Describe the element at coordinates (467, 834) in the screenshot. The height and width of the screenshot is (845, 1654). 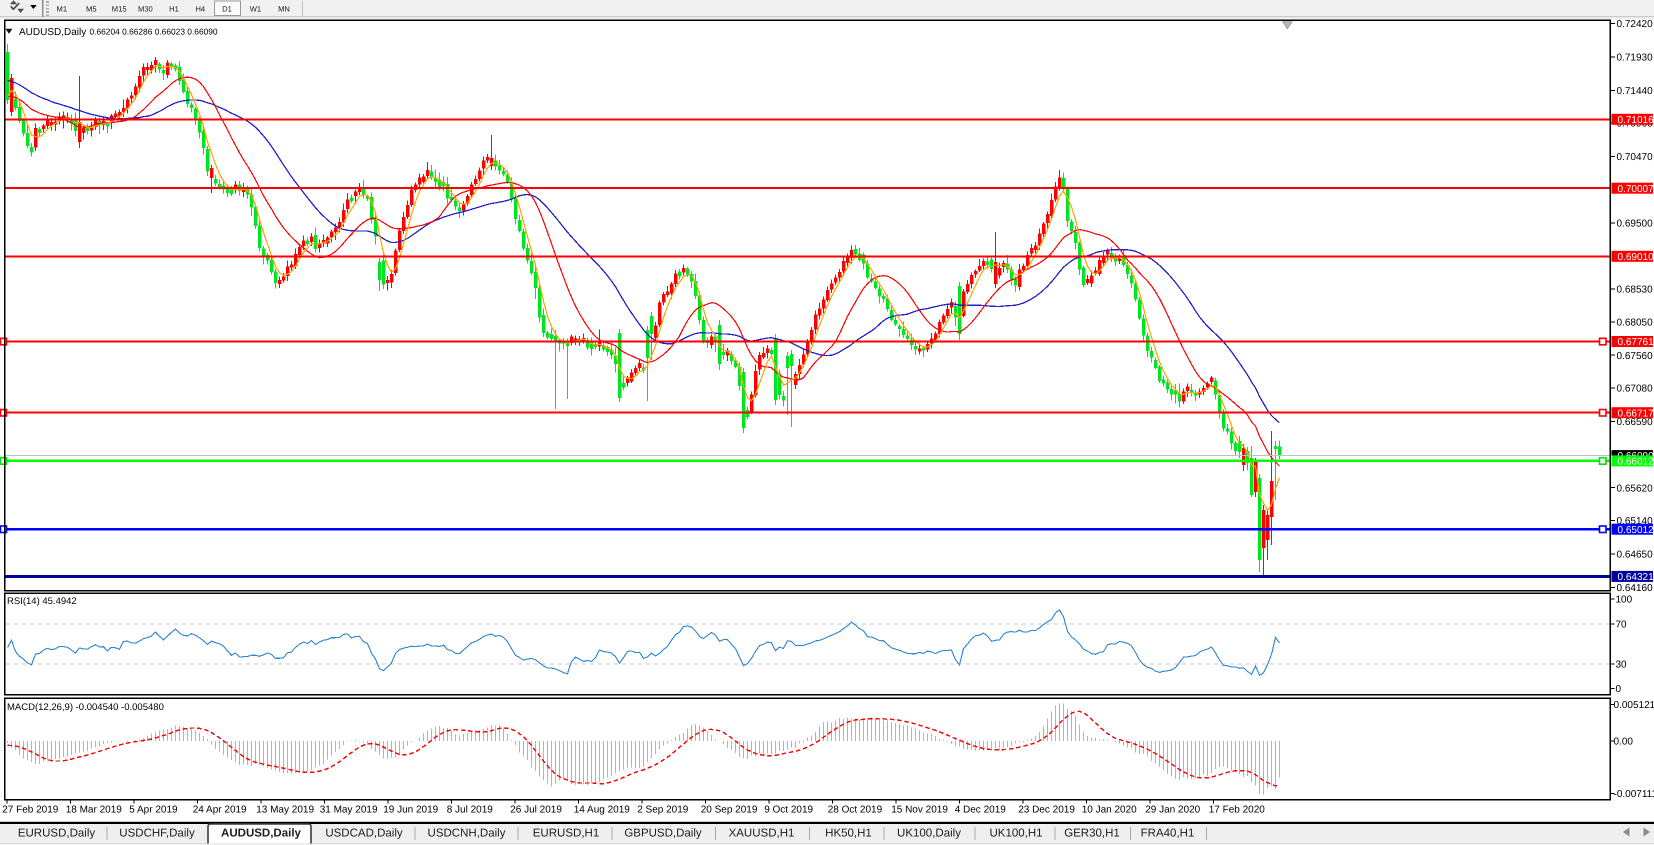
I see `svg-text: USDCNH,Daily` at that location.